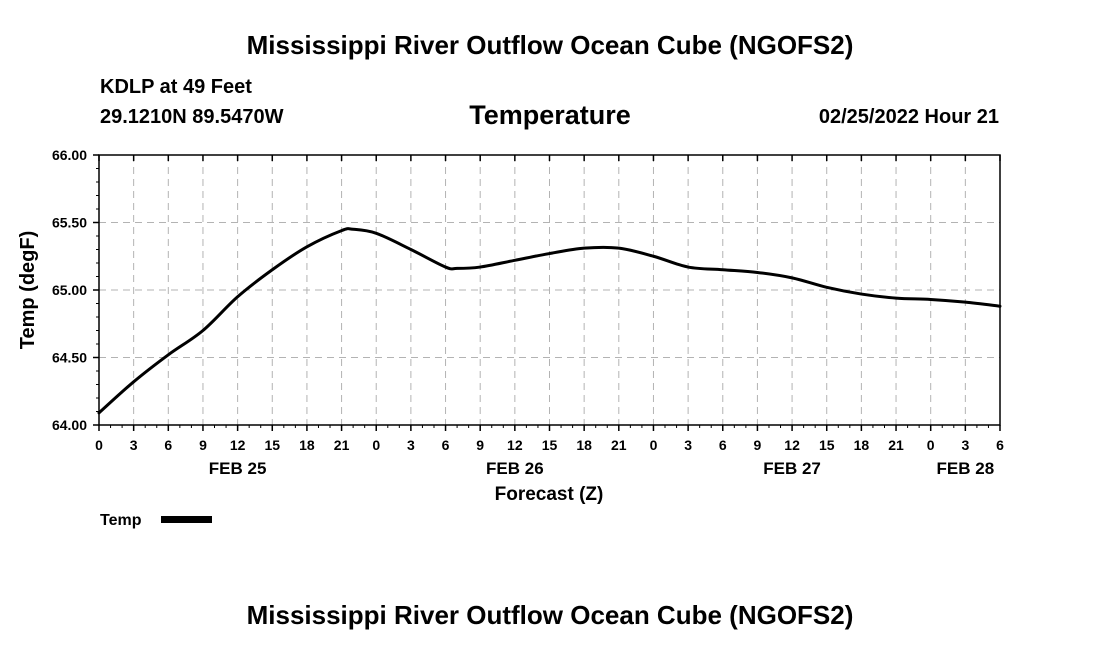 Image resolution: width=1100 pixels, height=650 pixels. Describe the element at coordinates (515, 468) in the screenshot. I see `date-label: FEB 26` at that location.